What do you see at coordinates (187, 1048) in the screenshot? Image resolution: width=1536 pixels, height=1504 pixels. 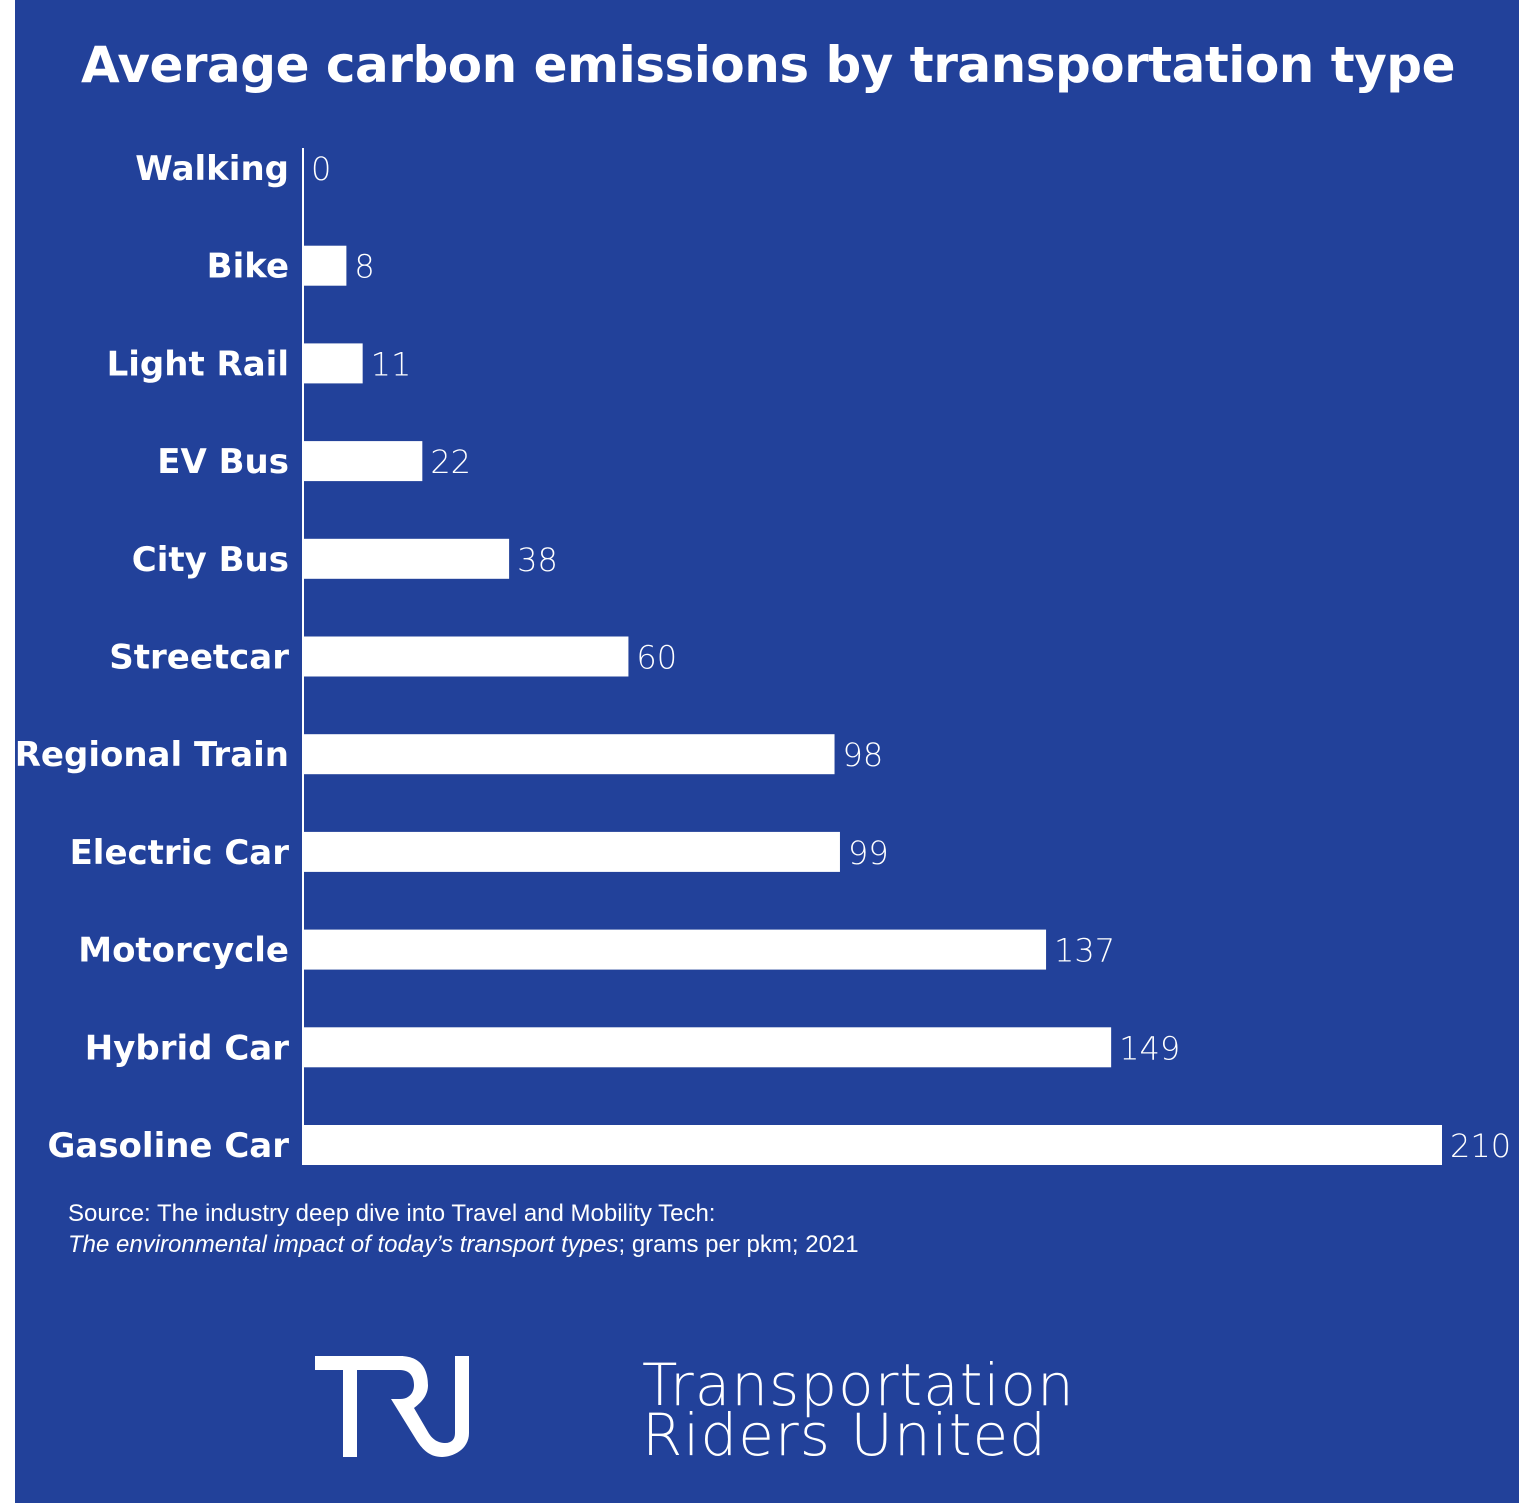 I see `category-label: Hybrid Car` at bounding box center [187, 1048].